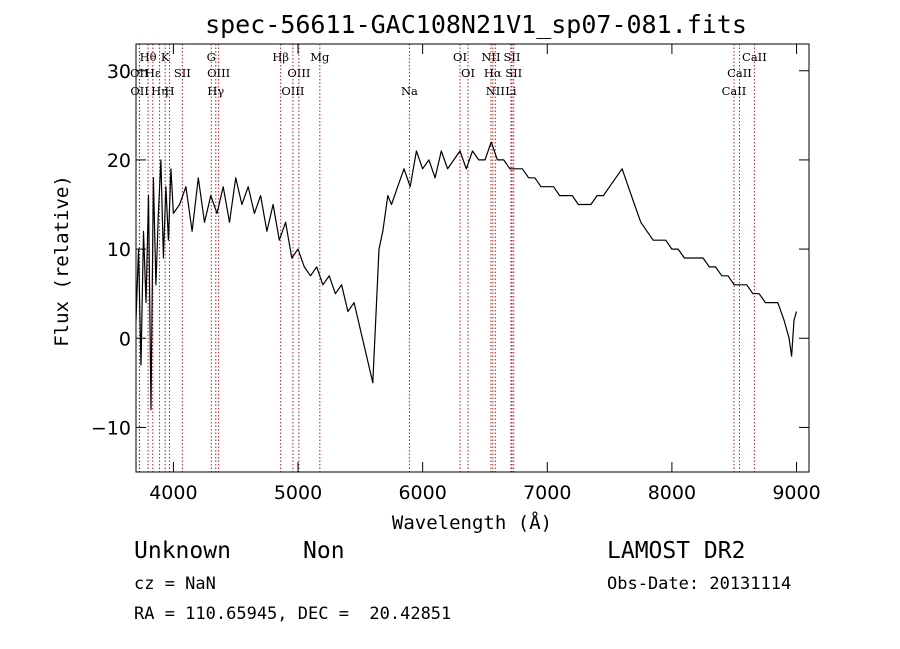 This screenshot has width=900, height=649. I want to click on y-axis-label: Flux (relative), so click(62, 261).